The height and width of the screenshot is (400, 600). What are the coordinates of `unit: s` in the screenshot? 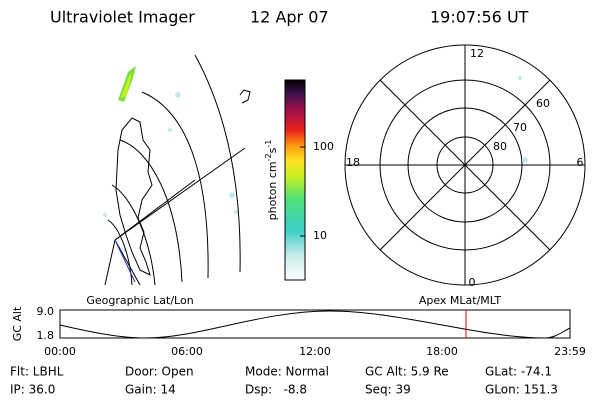 It's located at (272, 150).